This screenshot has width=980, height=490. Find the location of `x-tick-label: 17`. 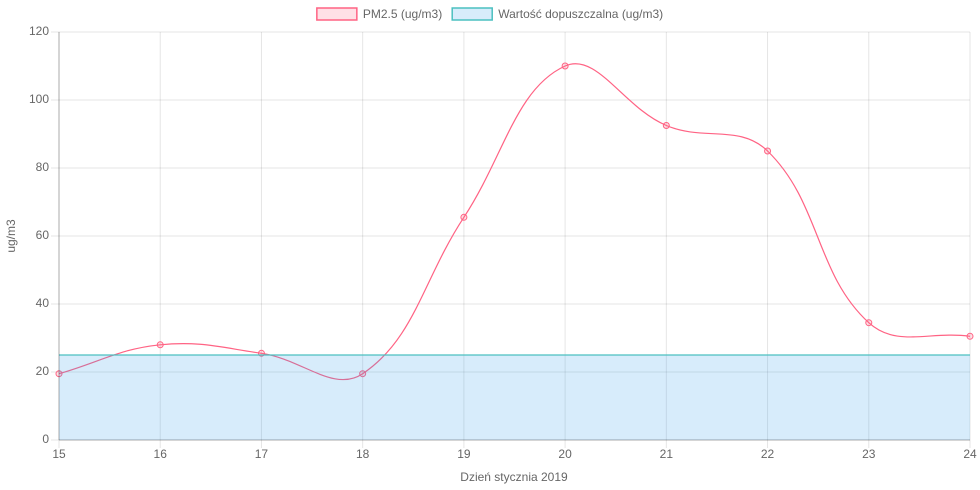

x-tick-label: 17 is located at coordinates (262, 454).